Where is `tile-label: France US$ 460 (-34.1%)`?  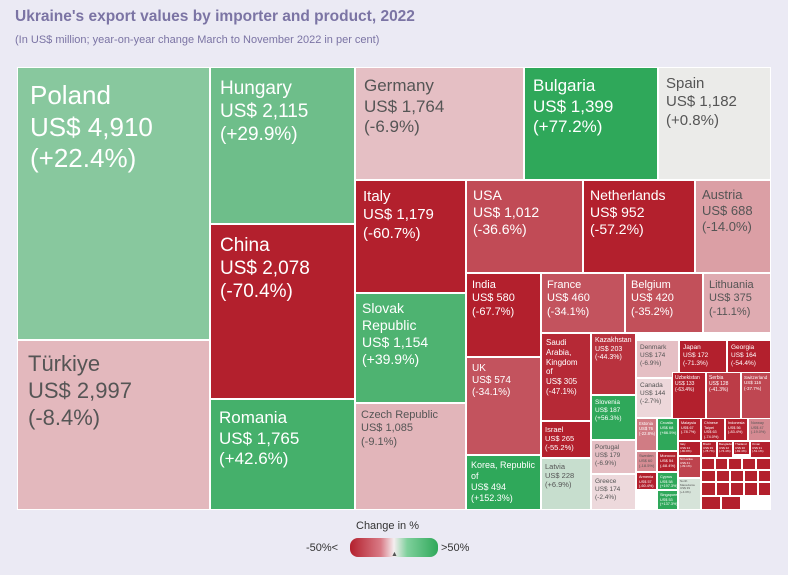 tile-label: France US$ 460 (-34.1%) is located at coordinates (583, 299).